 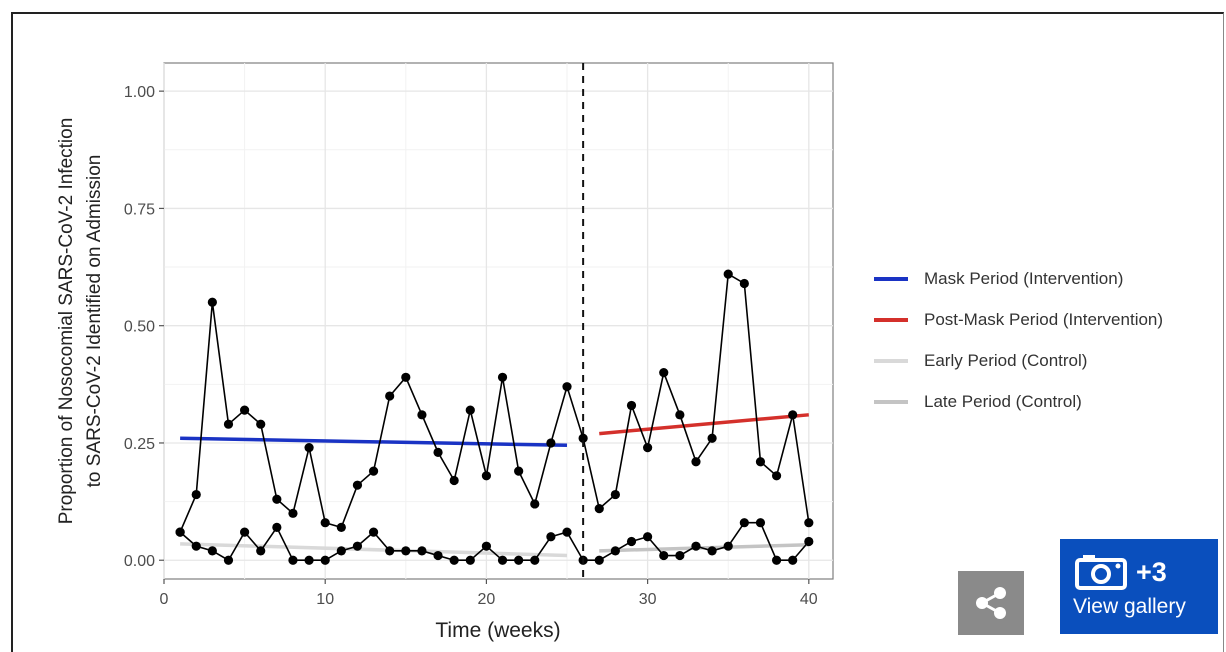 I want to click on legend-label: Early Period (Control), so click(x=1006, y=360).